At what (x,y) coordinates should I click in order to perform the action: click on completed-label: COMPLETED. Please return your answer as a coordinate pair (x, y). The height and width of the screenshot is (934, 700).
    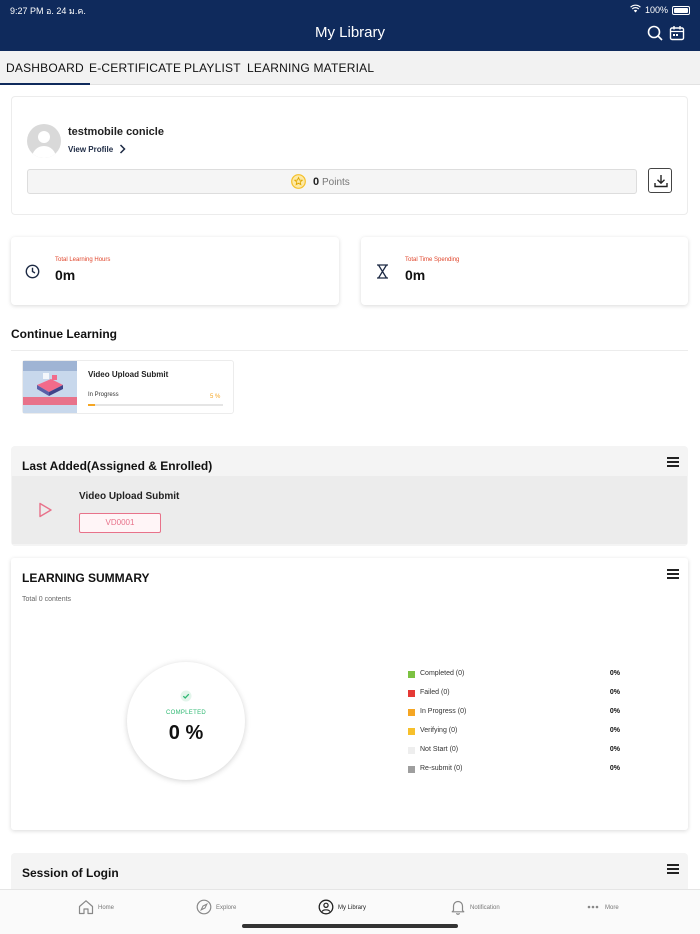
    Looking at the image, I should click on (186, 713).